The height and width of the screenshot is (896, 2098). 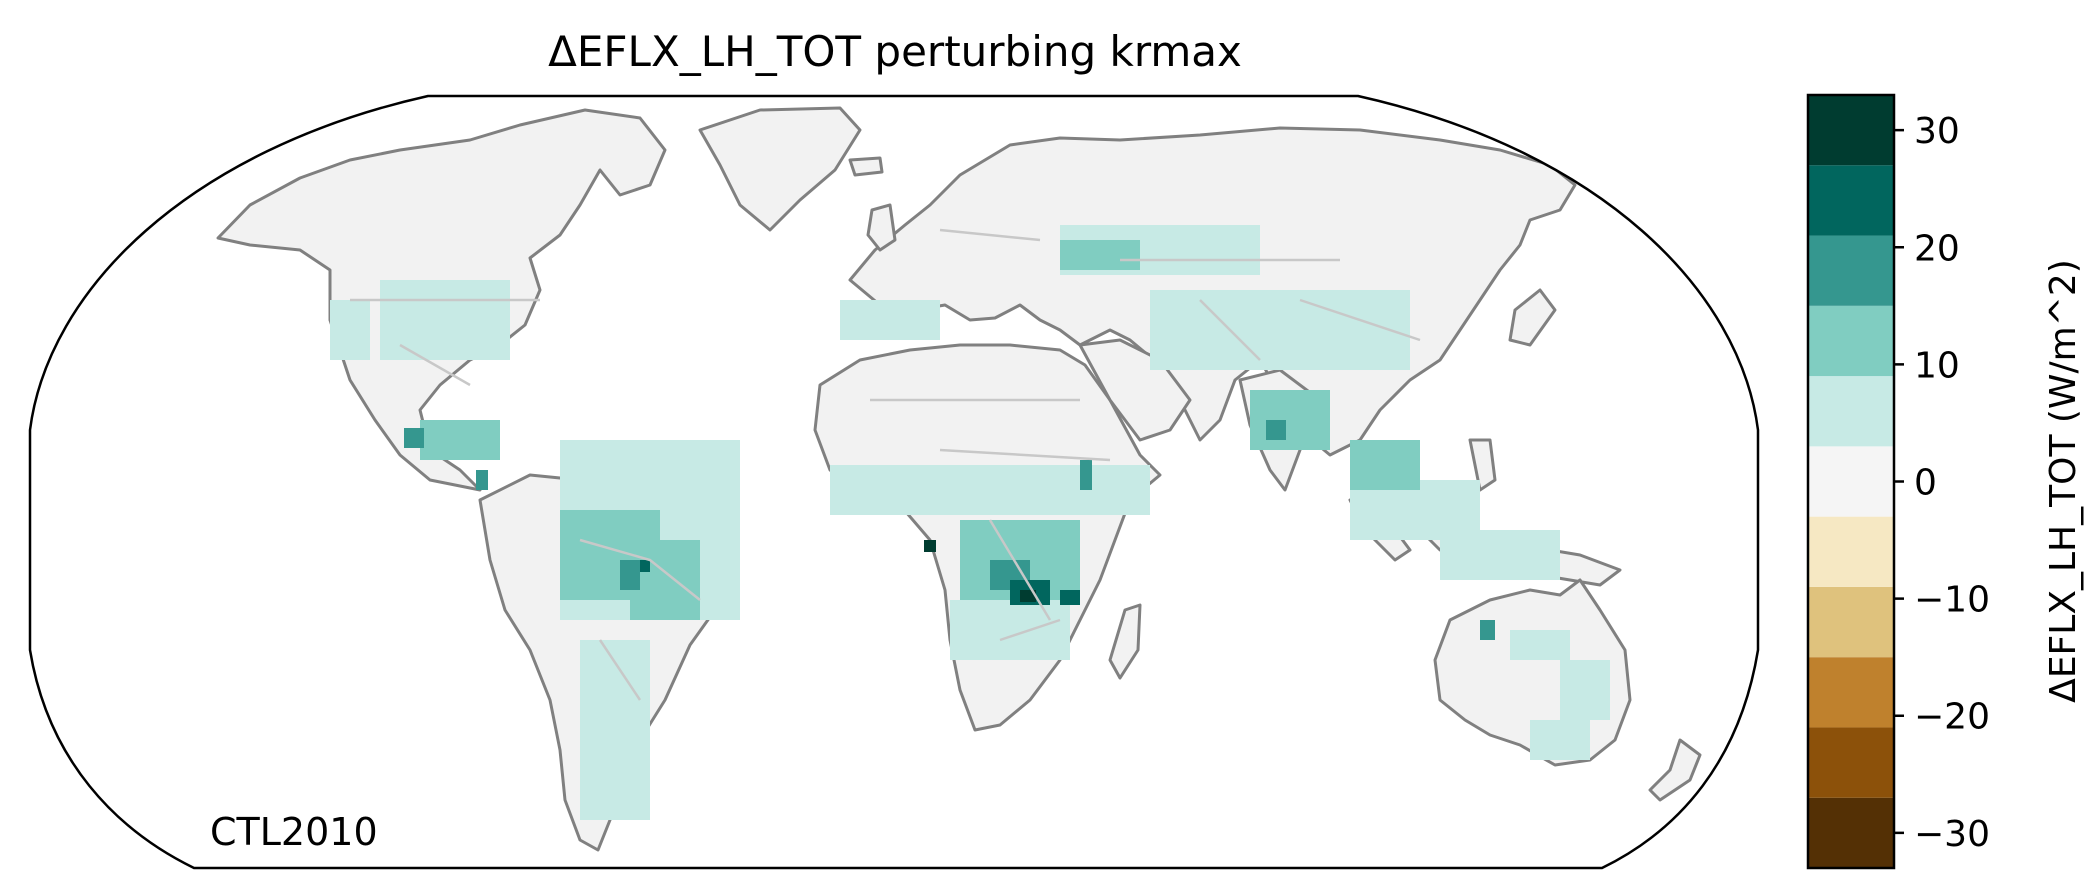 I want to click on japan, so click(x=1532, y=317).